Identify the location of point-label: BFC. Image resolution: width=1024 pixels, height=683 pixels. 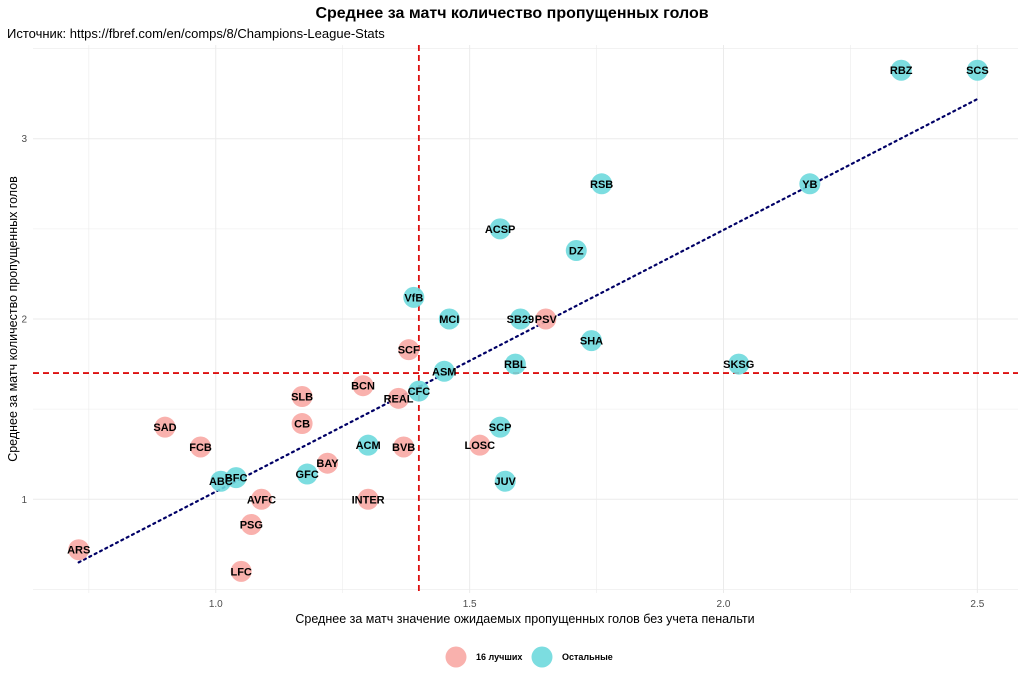
(236, 479).